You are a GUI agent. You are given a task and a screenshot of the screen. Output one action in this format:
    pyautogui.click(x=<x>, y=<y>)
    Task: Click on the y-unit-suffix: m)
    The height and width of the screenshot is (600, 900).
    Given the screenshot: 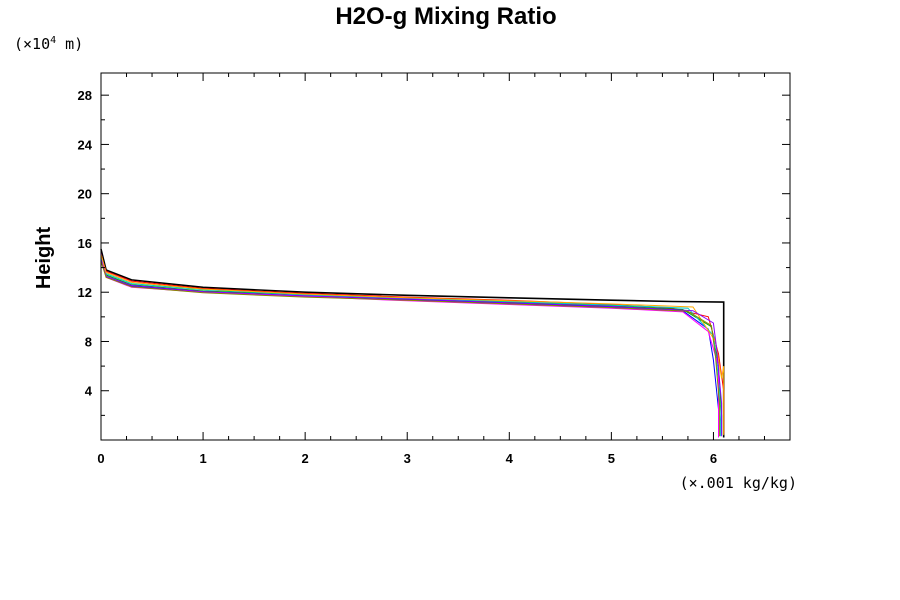 What is the action you would take?
    pyautogui.click(x=69, y=44)
    